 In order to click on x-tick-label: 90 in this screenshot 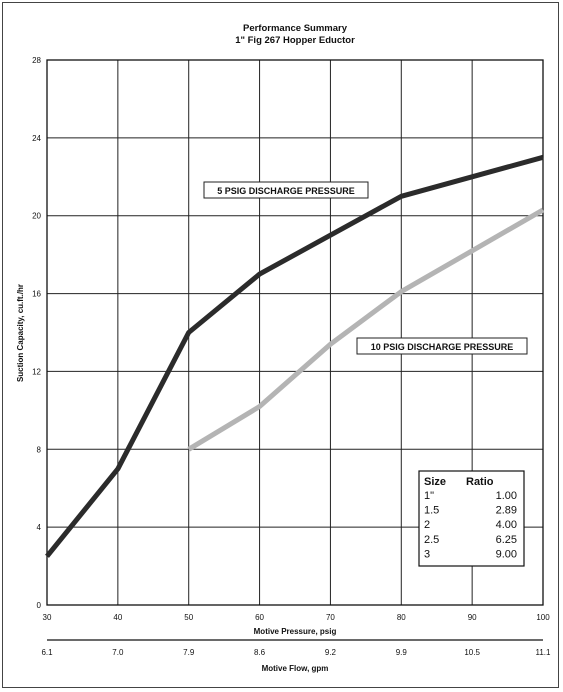, I will do `click(472, 617)`.